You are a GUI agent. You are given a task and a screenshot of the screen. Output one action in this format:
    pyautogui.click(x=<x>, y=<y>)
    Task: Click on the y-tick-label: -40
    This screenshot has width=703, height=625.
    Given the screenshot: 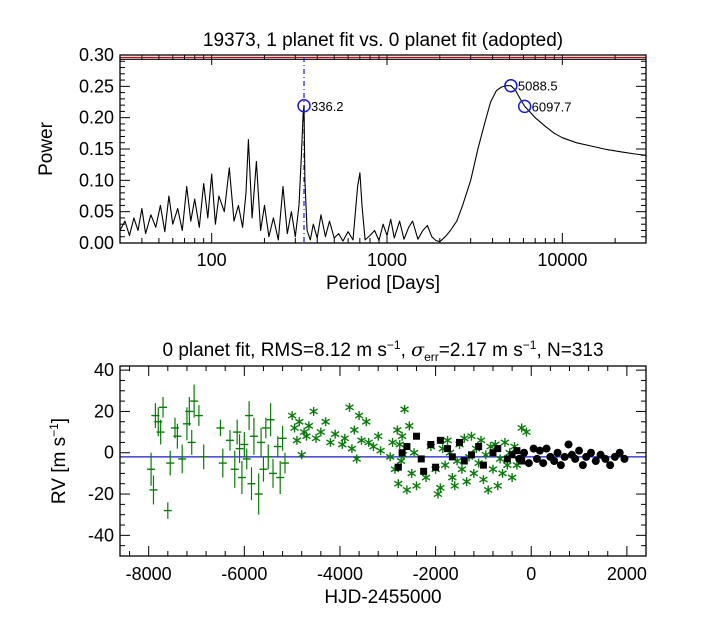 What is the action you would take?
    pyautogui.click(x=101, y=535)
    